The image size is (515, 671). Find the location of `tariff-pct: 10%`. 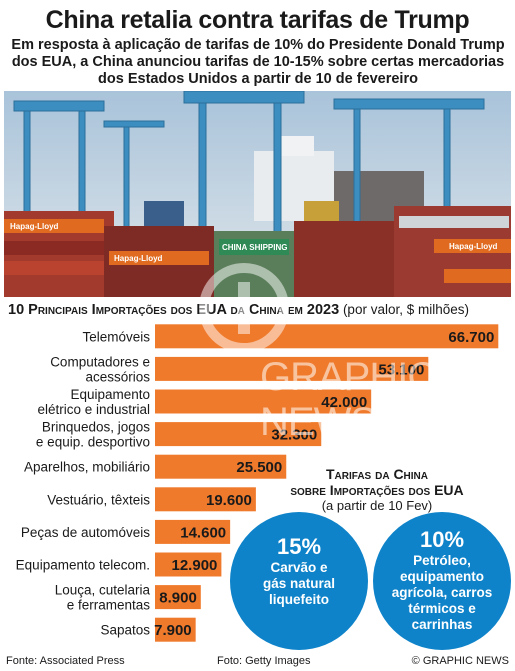

tariff-pct: 10% is located at coordinates (442, 539).